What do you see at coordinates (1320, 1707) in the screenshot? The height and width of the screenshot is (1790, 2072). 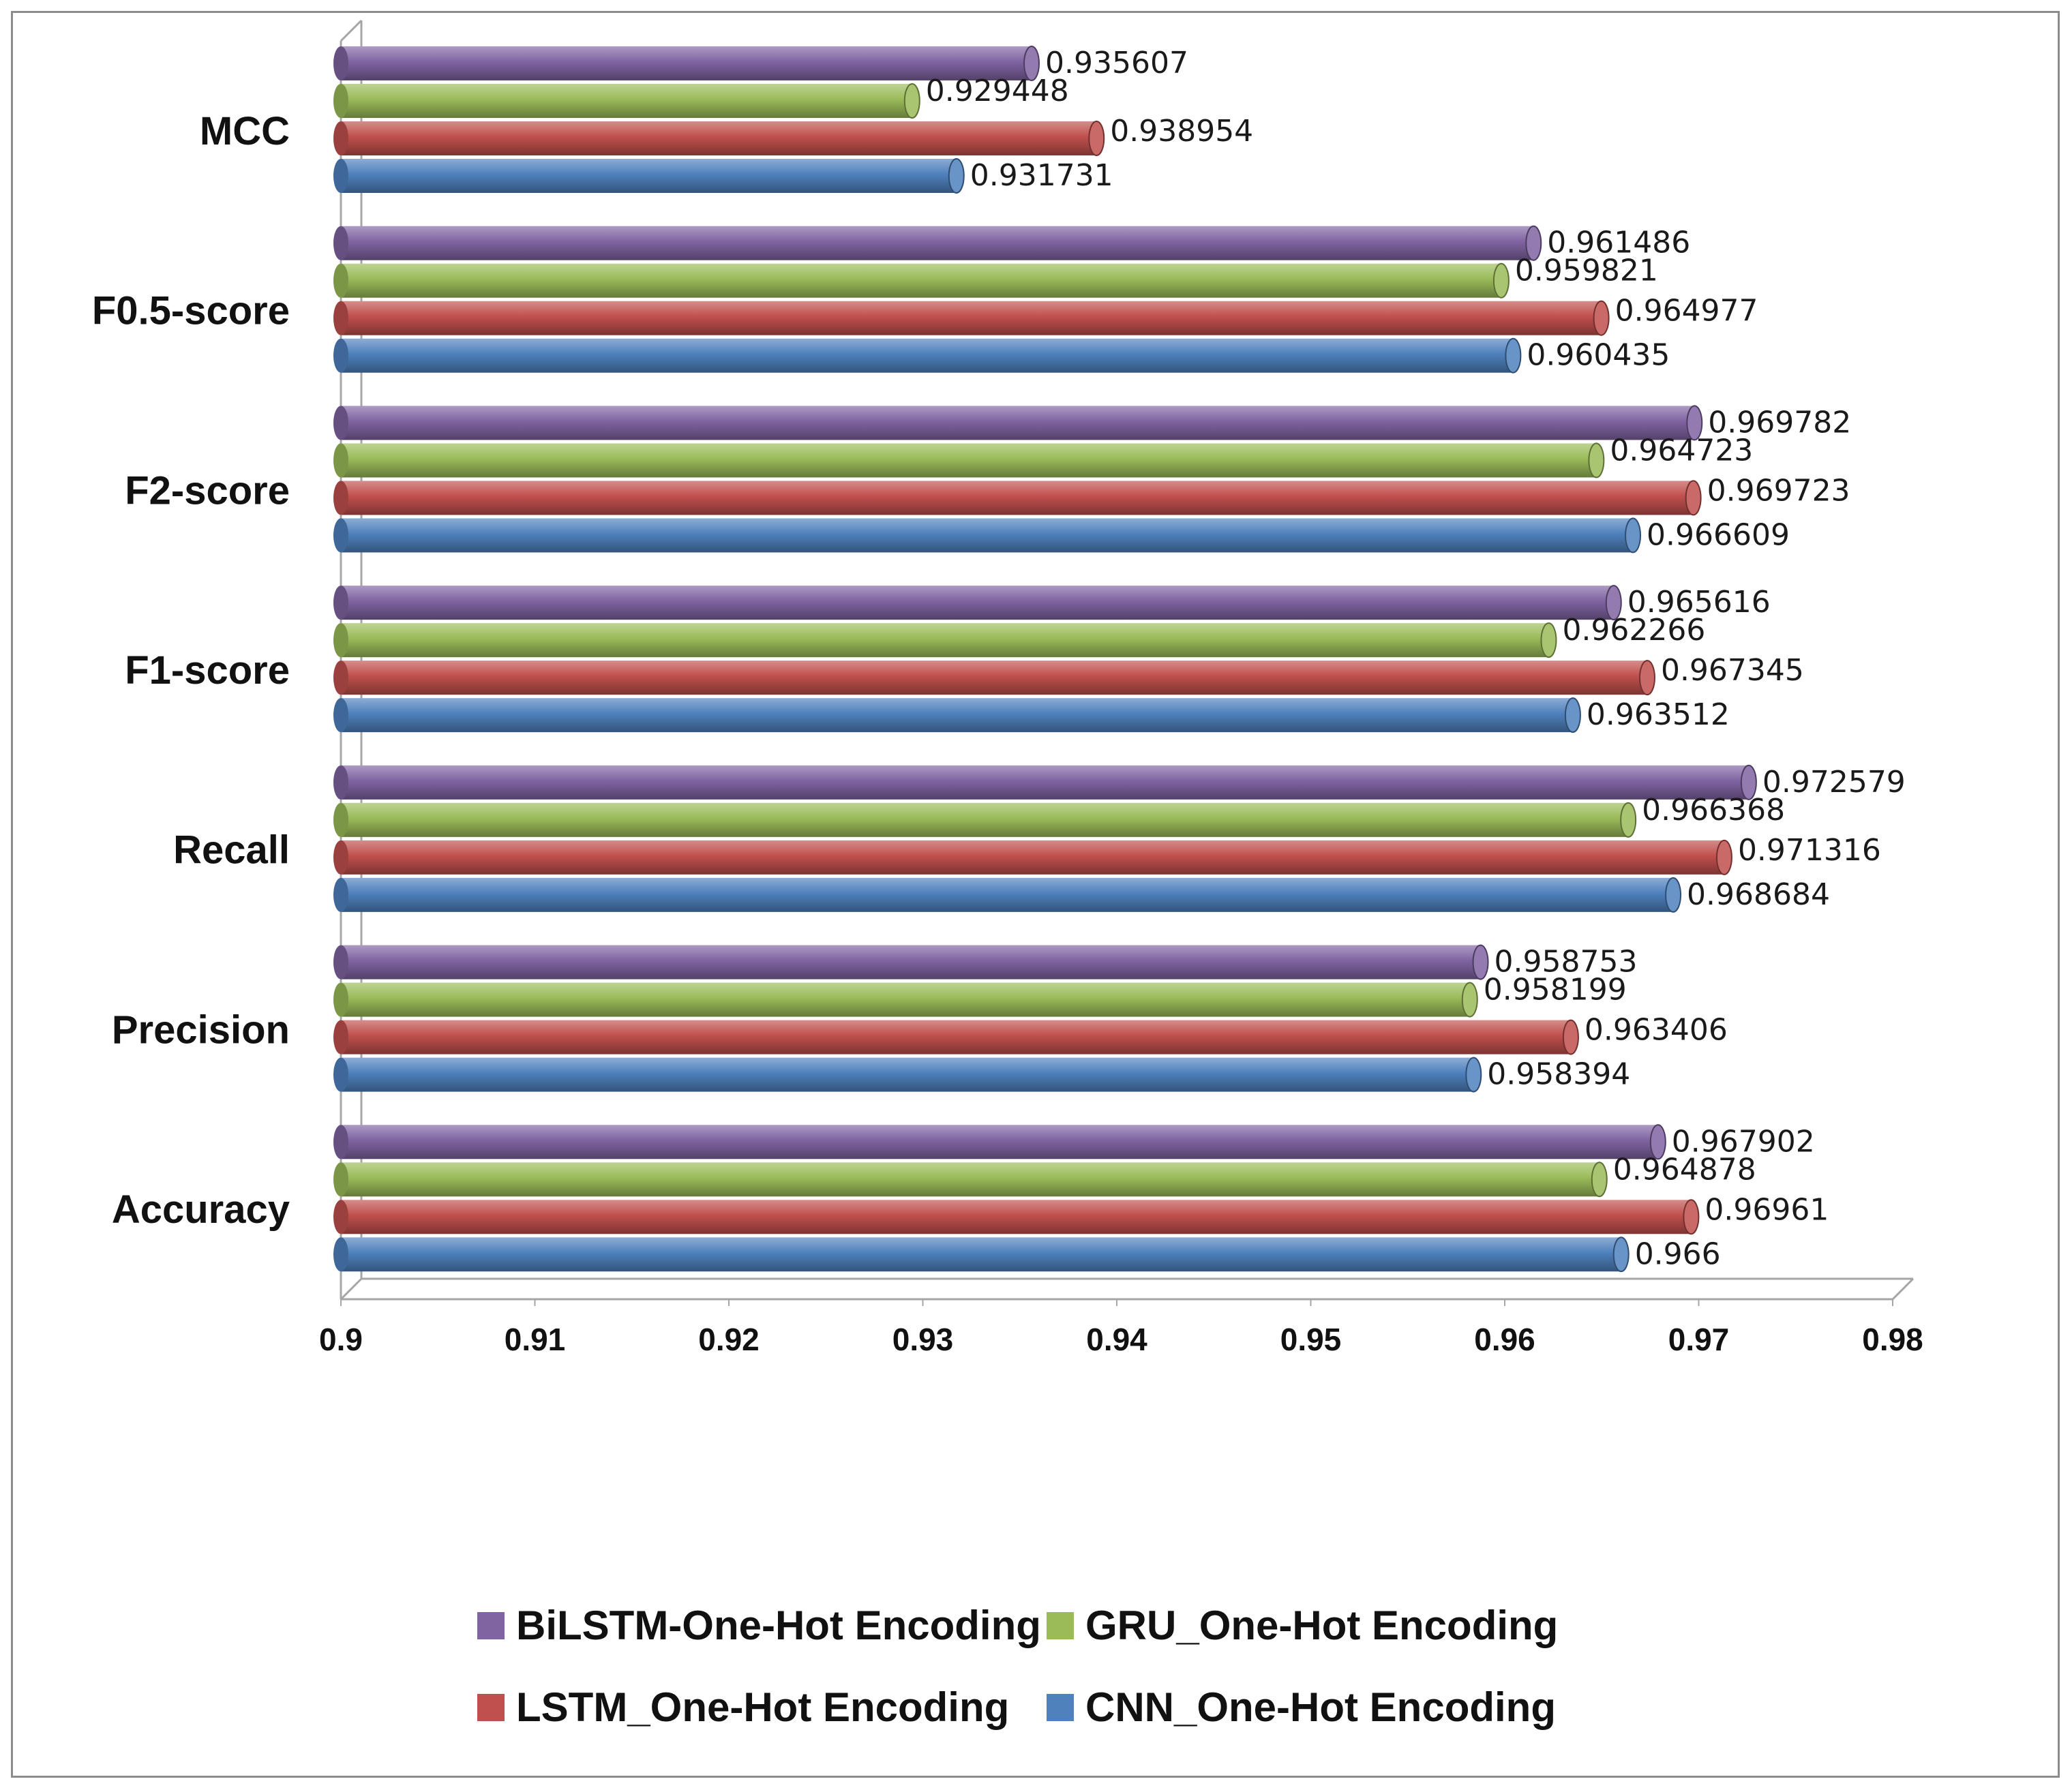 I see `legend-label: CNN_One-Hot Encoding` at bounding box center [1320, 1707].